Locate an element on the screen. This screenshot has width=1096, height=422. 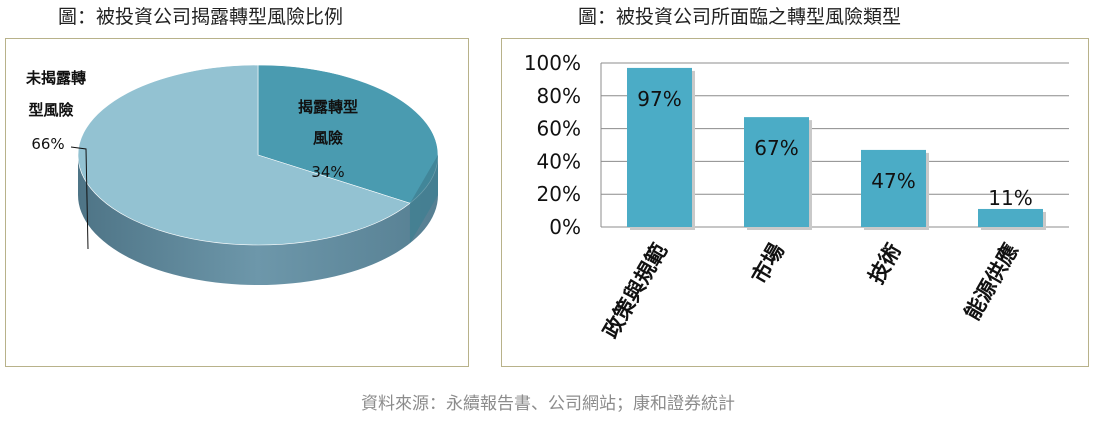
pie-slice is located at coordinates (244, 155).